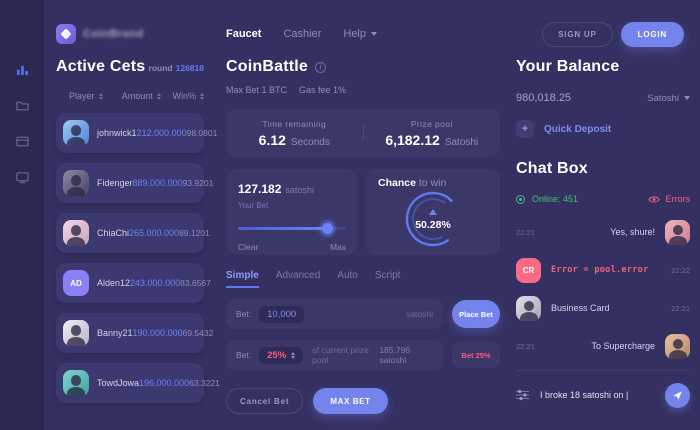  Describe the element at coordinates (195, 283) in the screenshot. I see `player-win: 83.6567` at that location.